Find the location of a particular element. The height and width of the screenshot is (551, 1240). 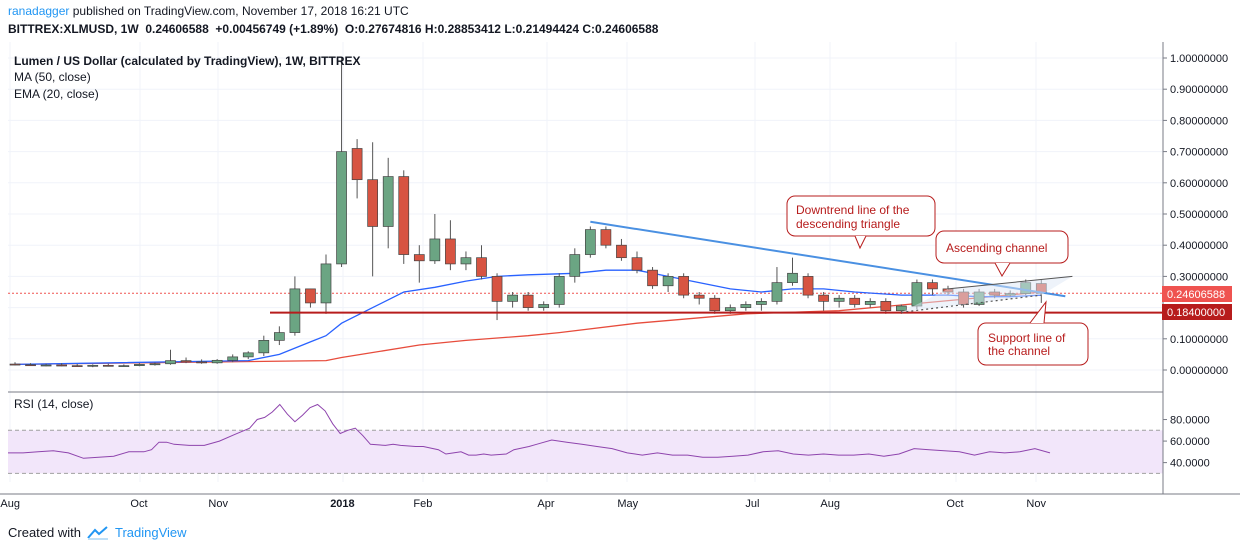

y-tick-label: 0.00000000 is located at coordinates (1199, 371).